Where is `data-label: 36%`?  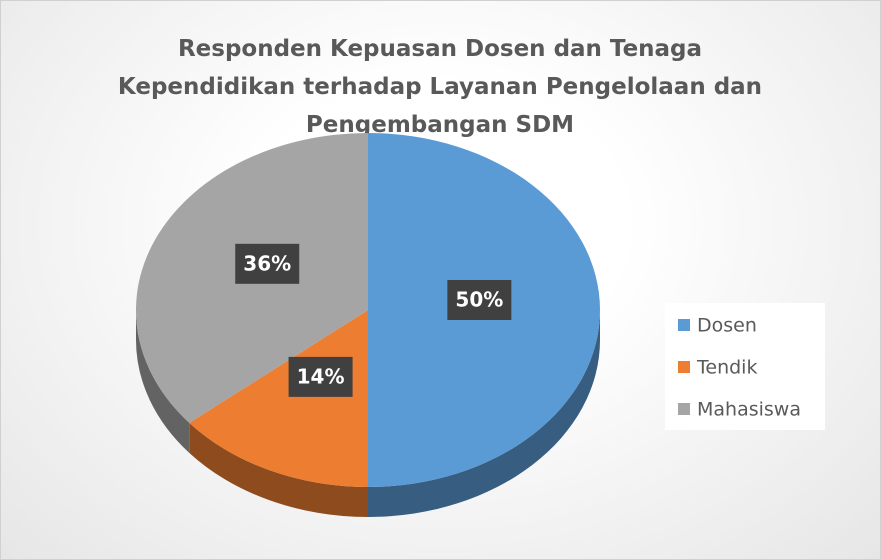 data-label: 36% is located at coordinates (267, 263).